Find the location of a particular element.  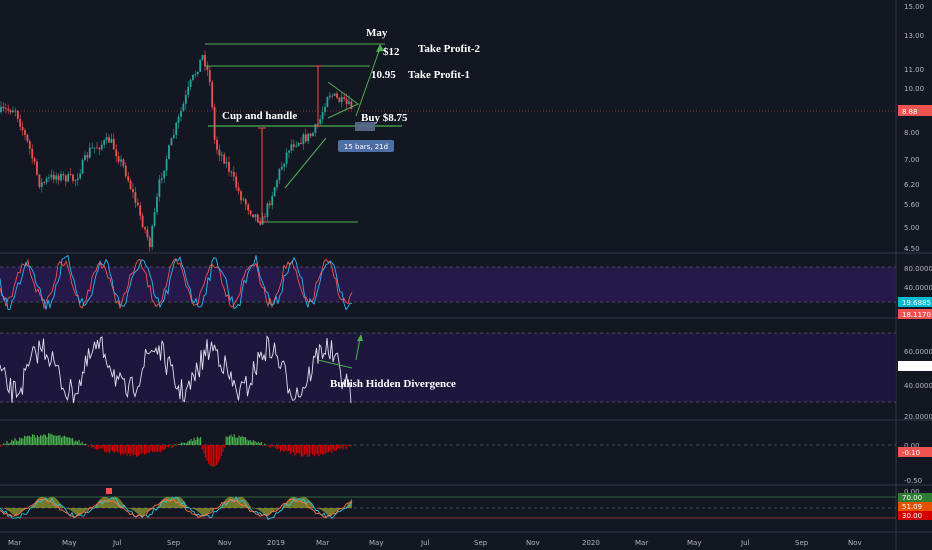

macd-pane: 0.00 -0.50 -0.10 is located at coordinates (466, 459).